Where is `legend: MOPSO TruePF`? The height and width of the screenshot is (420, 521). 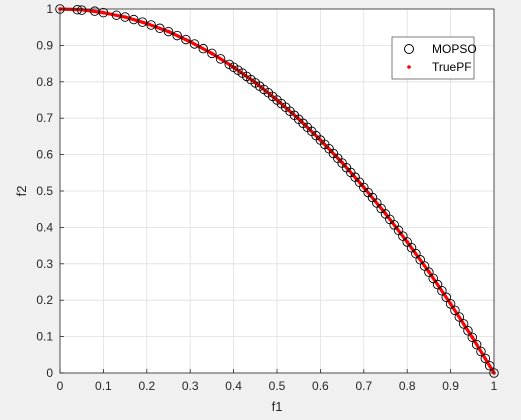 legend: MOPSO TruePF is located at coordinates (434, 58).